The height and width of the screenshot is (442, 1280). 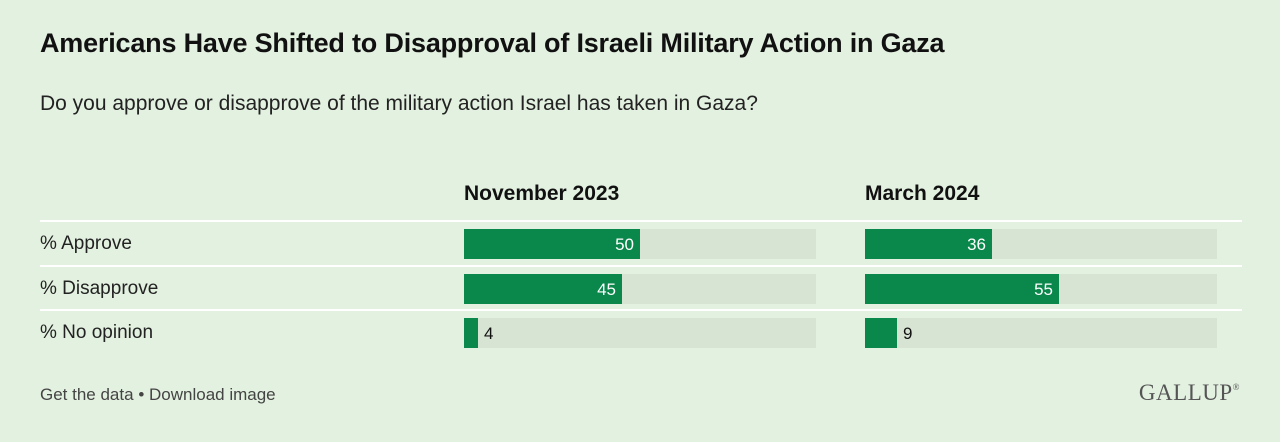 What do you see at coordinates (212, 394) in the screenshot?
I see `download-image-link: Download image` at bounding box center [212, 394].